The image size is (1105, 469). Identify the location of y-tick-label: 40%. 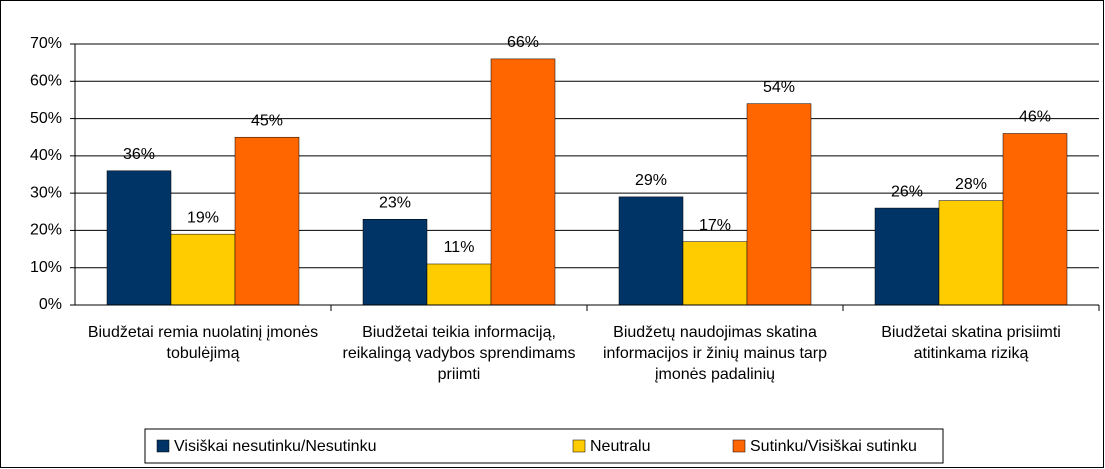
(46, 155).